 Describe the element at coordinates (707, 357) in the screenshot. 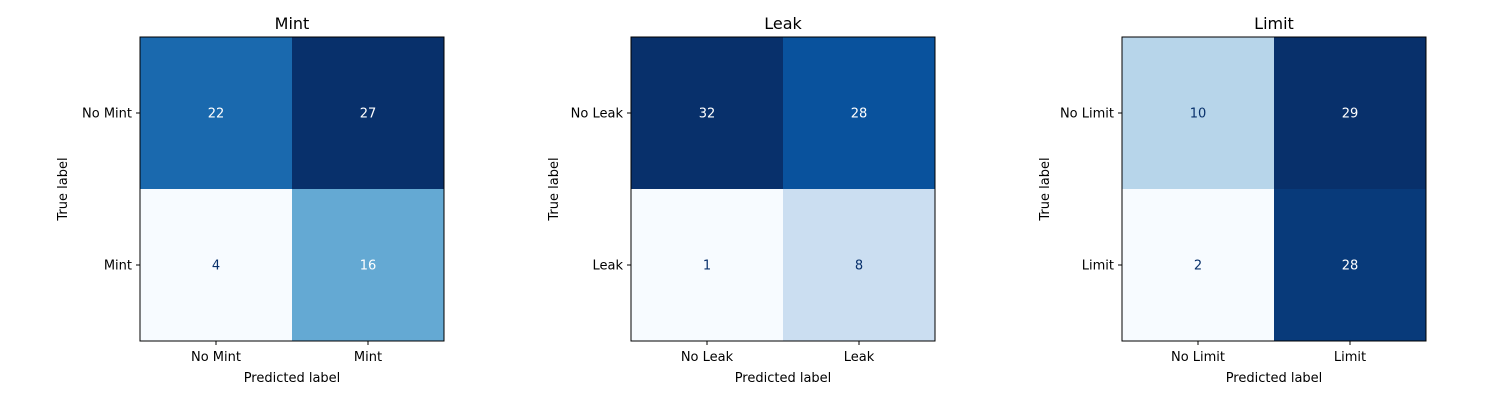

I see `x-tick-label: No Leak` at that location.